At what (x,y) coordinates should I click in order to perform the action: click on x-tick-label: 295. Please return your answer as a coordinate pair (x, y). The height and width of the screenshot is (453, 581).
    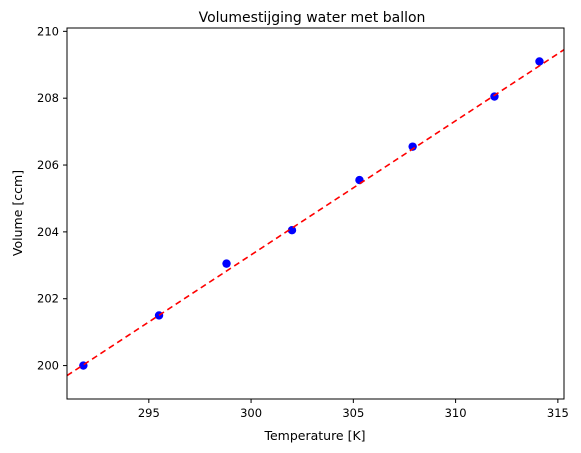
    Looking at the image, I should click on (149, 413).